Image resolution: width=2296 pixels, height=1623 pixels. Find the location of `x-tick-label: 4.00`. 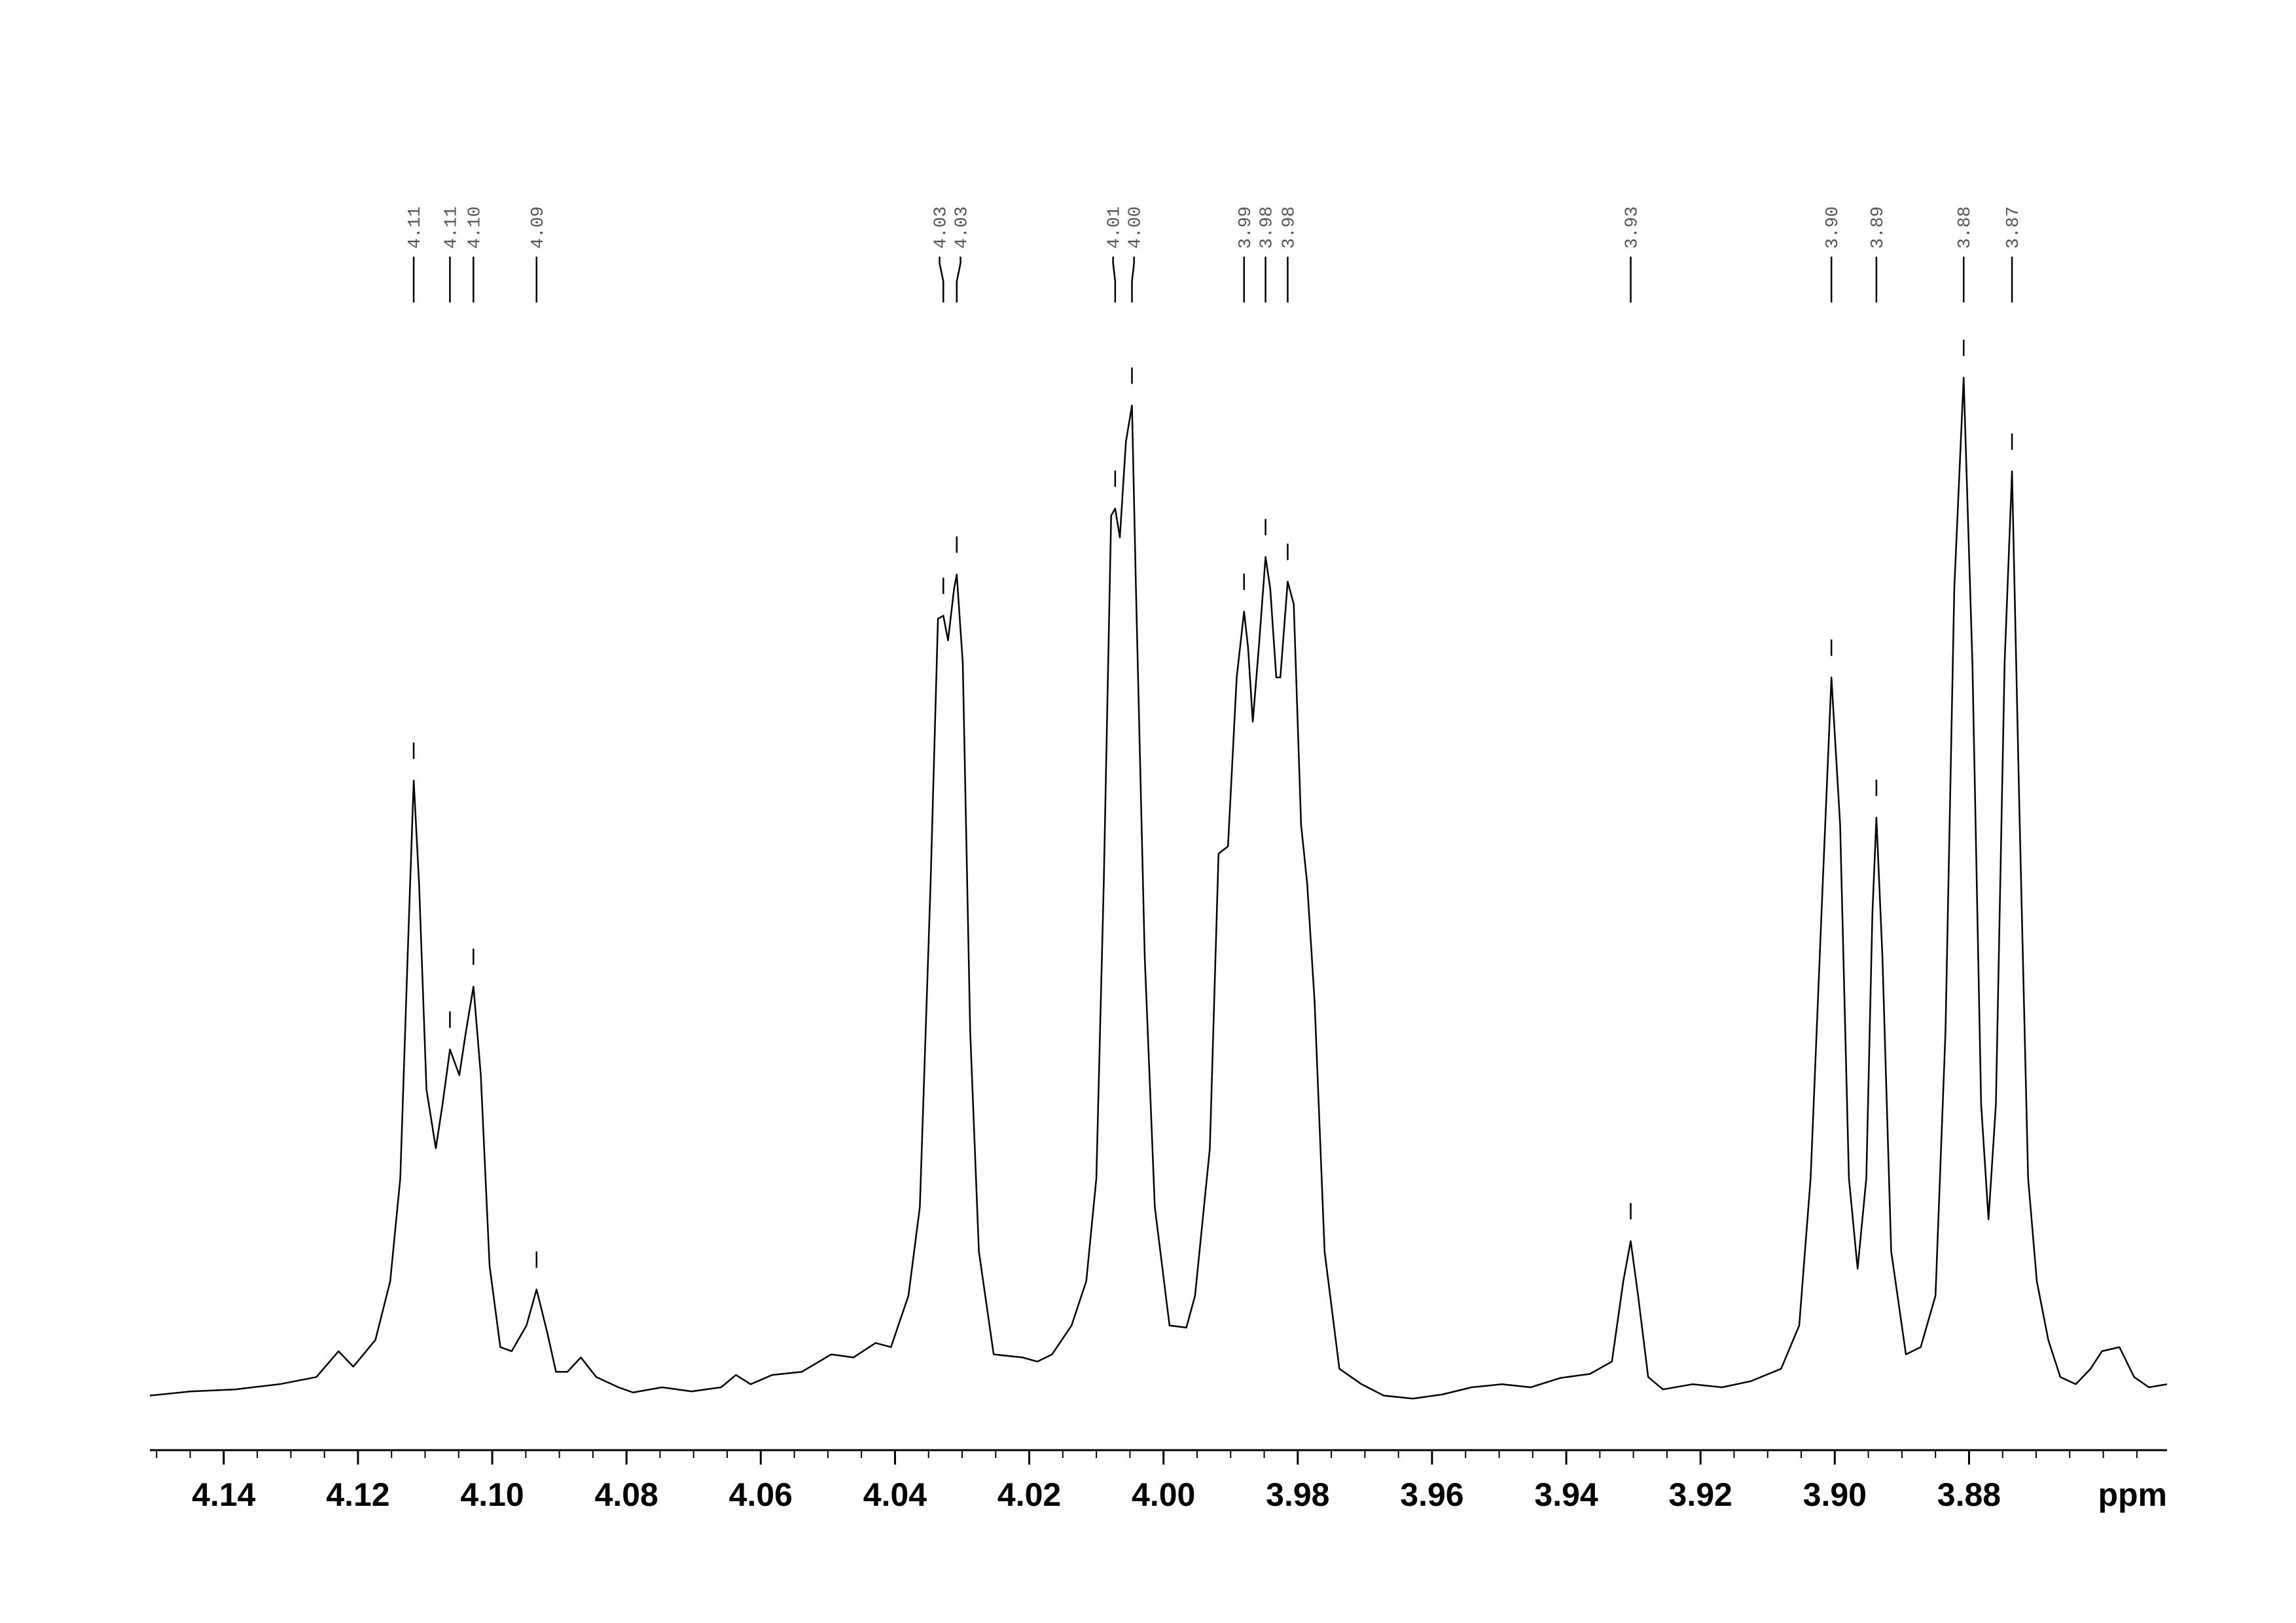

x-tick-label: 4.00 is located at coordinates (1163, 1494).